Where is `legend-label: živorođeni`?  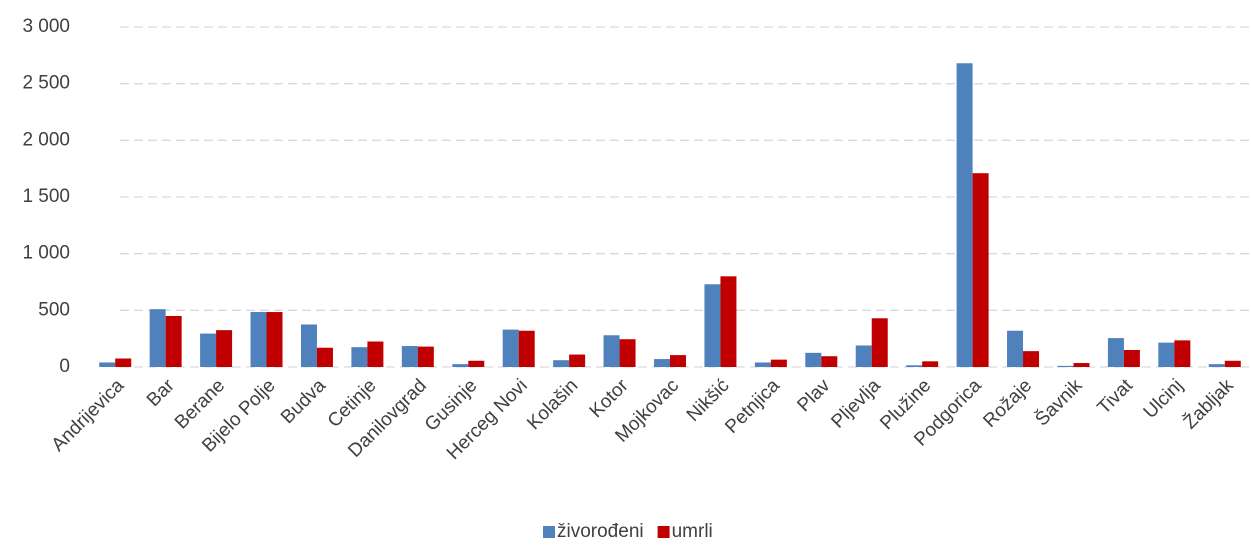
legend-label: živorođeni is located at coordinates (600, 531).